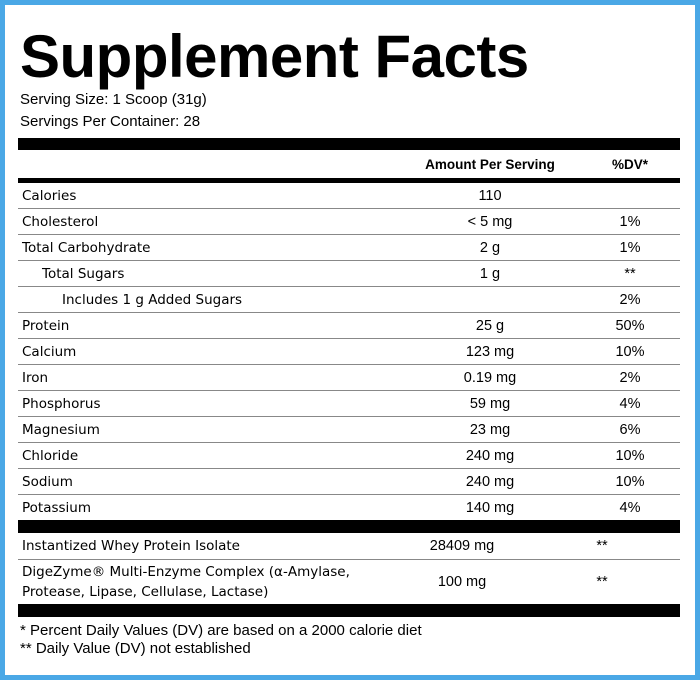 The width and height of the screenshot is (700, 680). I want to click on rule, so click(349, 180).